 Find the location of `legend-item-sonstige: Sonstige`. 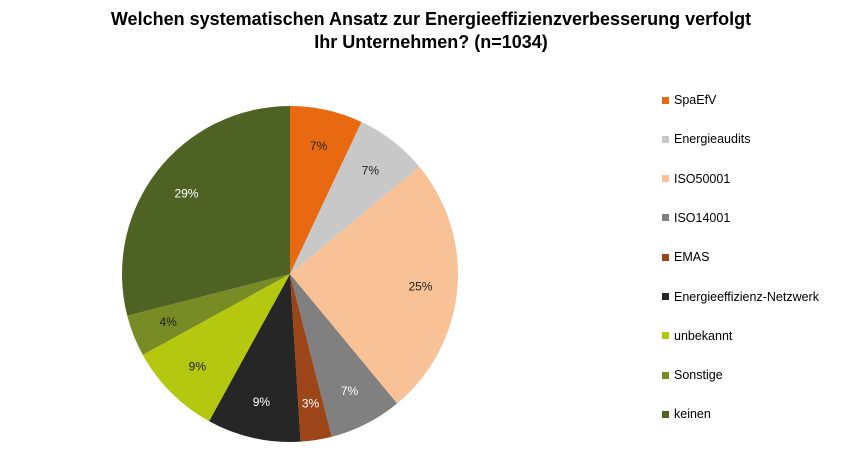

legend-item-sonstige: Sonstige is located at coordinates (692, 375).